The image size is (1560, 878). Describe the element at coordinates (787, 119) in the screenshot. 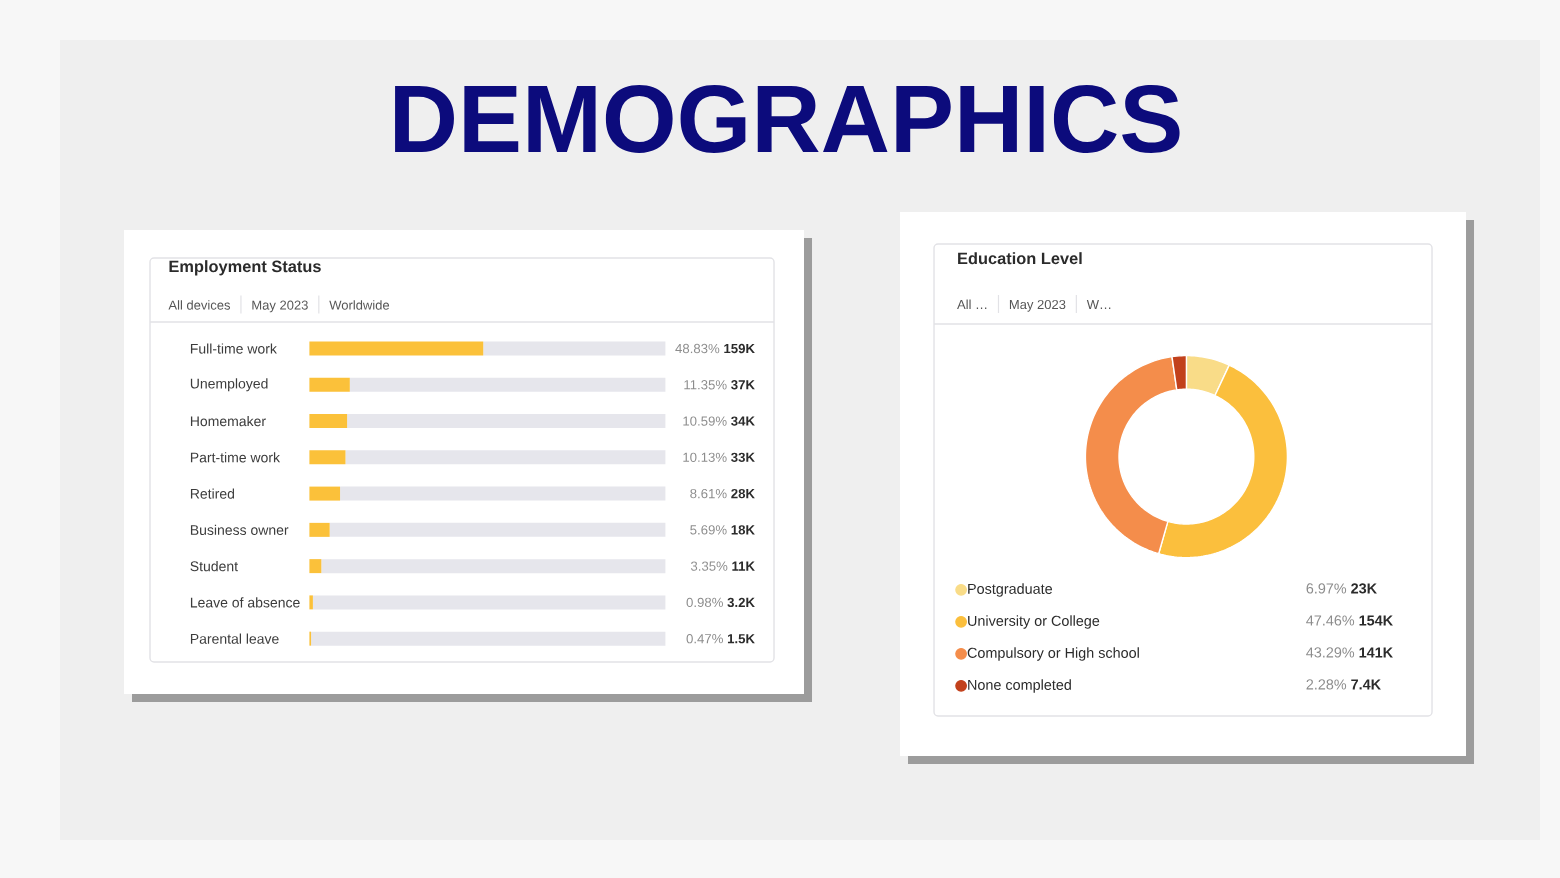

I see `text: DEMOGRAPHICS` at that location.